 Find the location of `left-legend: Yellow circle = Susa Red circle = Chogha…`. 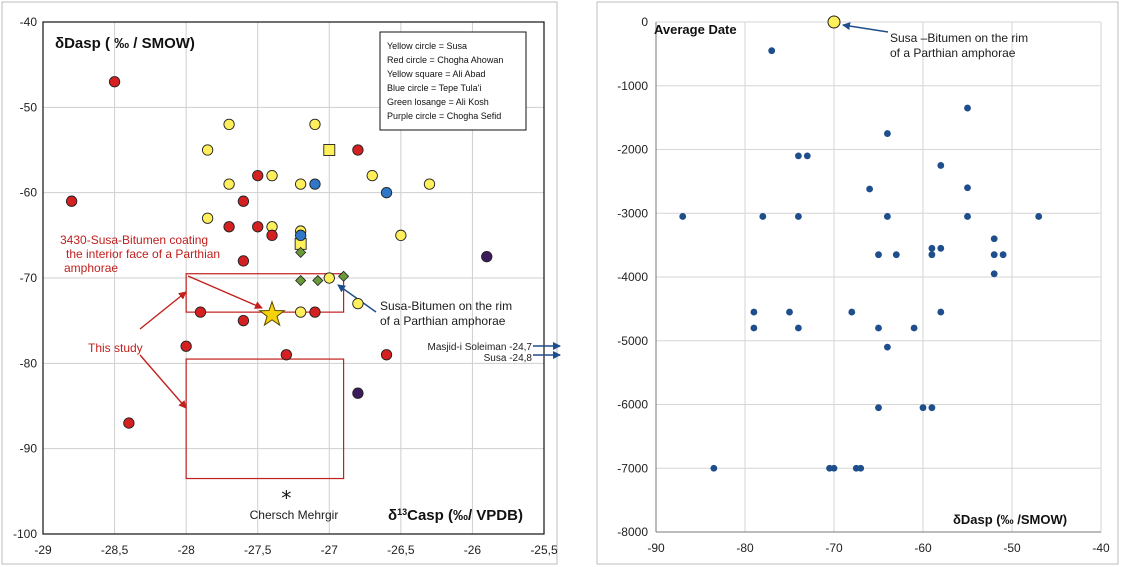

left-legend: Yellow circle = Susa Red circle = Chogha… is located at coordinates (453, 81).